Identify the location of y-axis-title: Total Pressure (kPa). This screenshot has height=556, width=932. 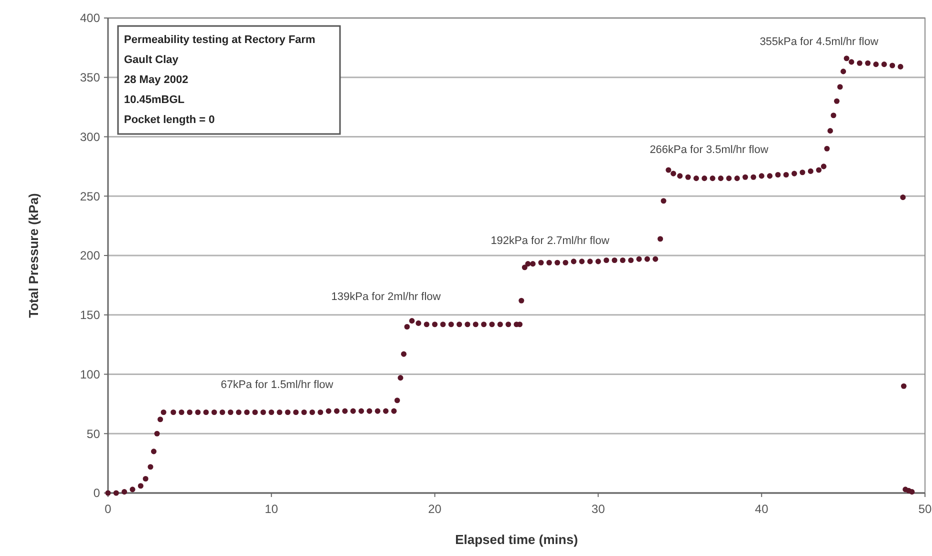
(33, 255).